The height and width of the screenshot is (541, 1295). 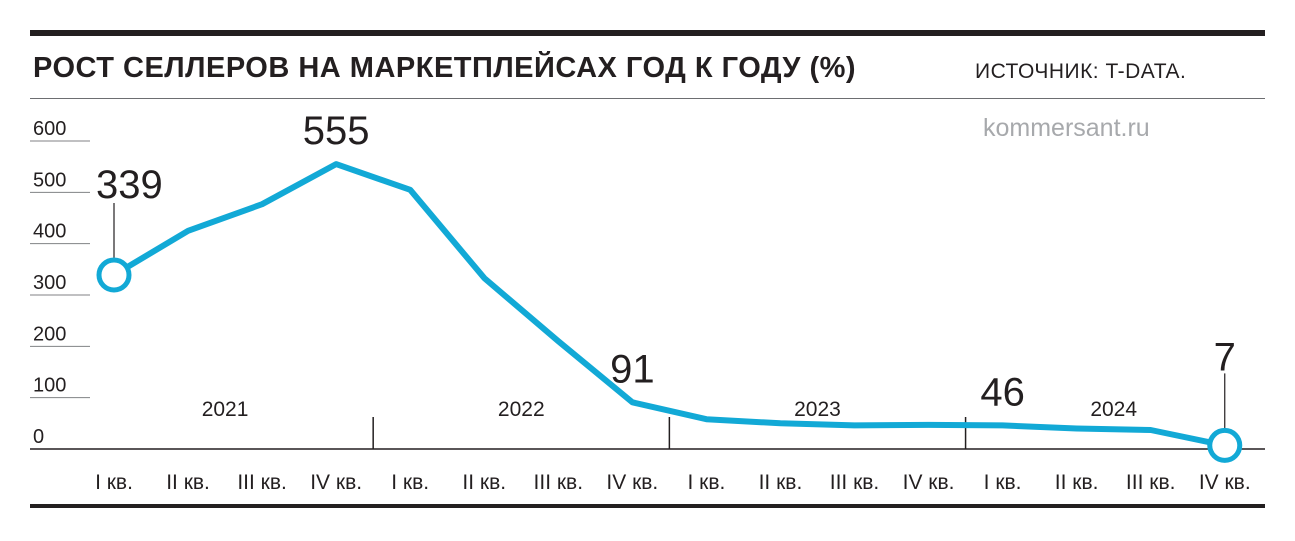 I want to click on data-label: 91, so click(x=632, y=369).